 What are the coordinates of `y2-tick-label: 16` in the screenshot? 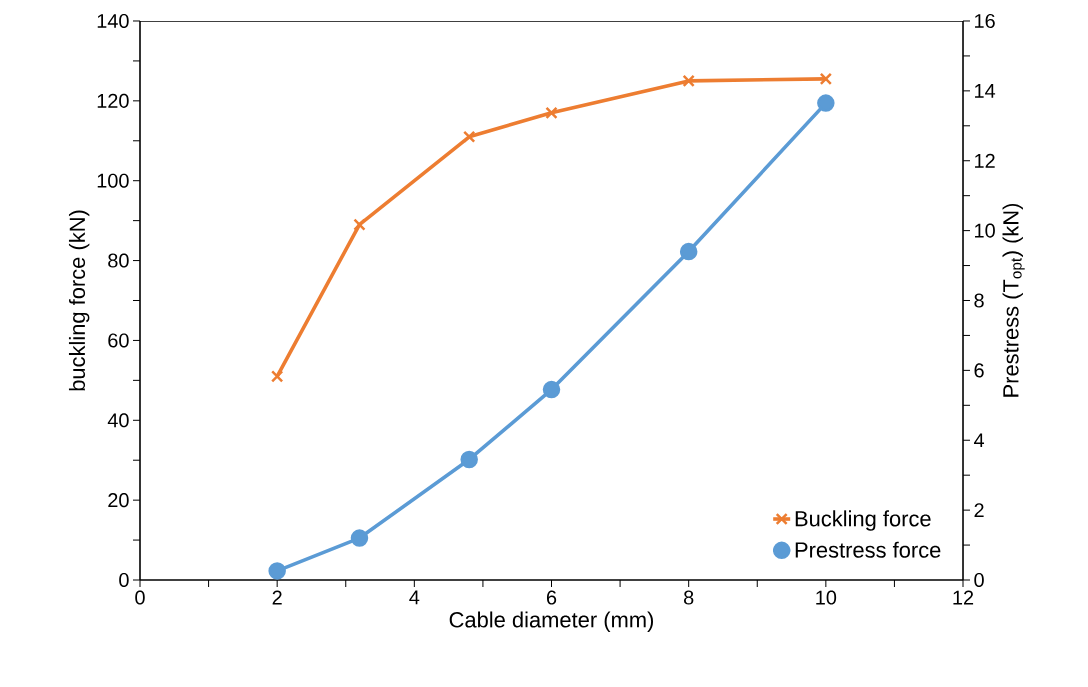 It's located at (985, 21).